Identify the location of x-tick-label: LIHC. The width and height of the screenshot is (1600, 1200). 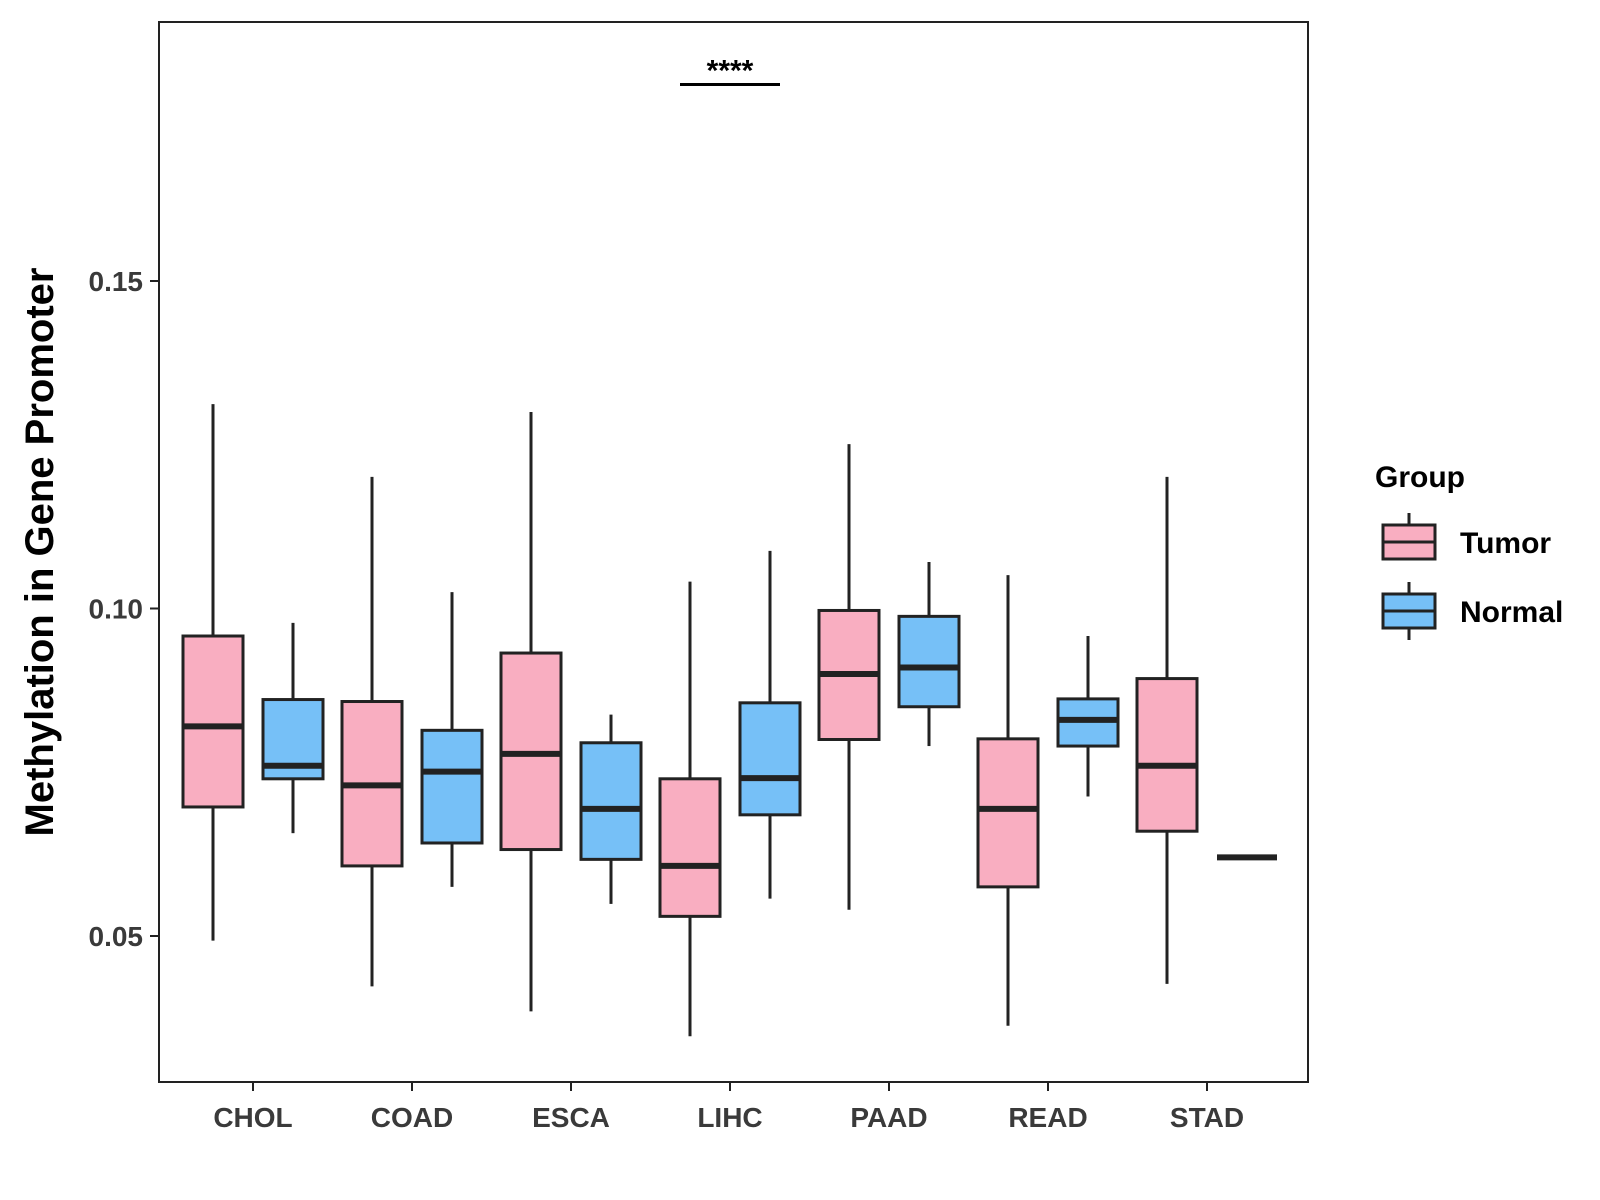
(729, 1117).